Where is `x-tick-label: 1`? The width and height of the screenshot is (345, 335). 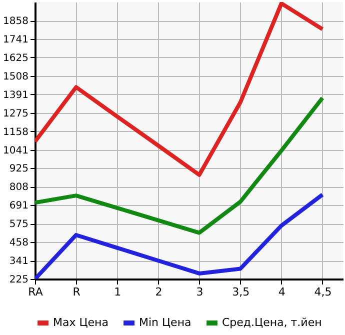 x-tick-label: 1 is located at coordinates (118, 292).